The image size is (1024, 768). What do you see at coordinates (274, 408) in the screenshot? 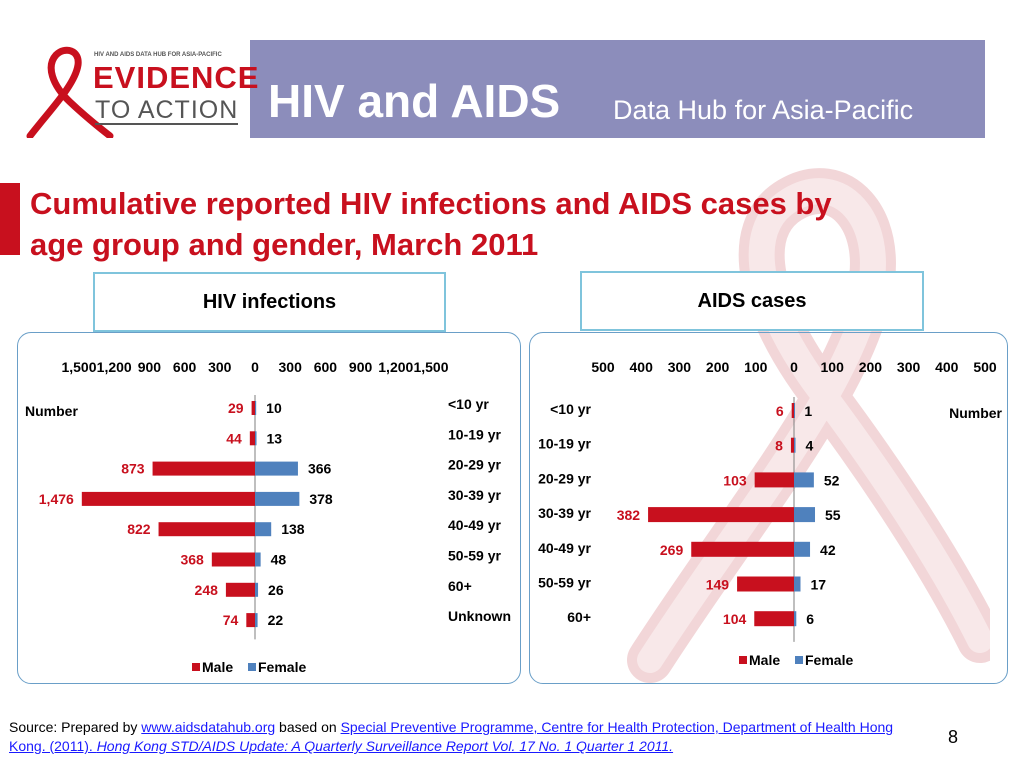
I see `female-value-label: 10` at bounding box center [274, 408].